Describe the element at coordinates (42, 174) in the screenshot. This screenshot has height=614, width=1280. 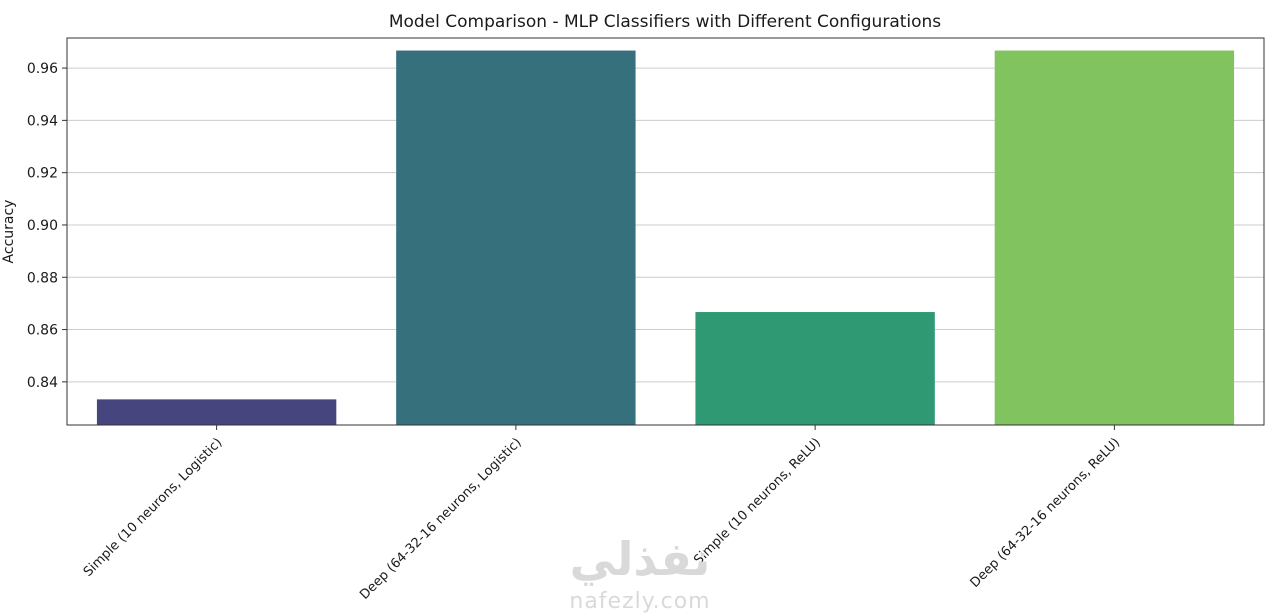
I see `y-tick-label: 0.92` at that location.